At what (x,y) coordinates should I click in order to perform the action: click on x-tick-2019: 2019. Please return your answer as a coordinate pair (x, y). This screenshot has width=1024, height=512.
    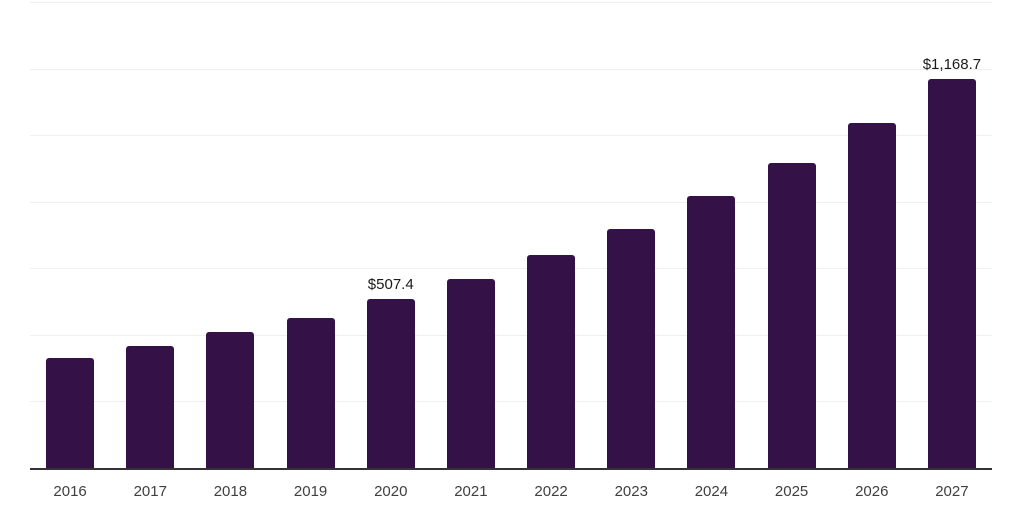
    Looking at the image, I should click on (310, 491).